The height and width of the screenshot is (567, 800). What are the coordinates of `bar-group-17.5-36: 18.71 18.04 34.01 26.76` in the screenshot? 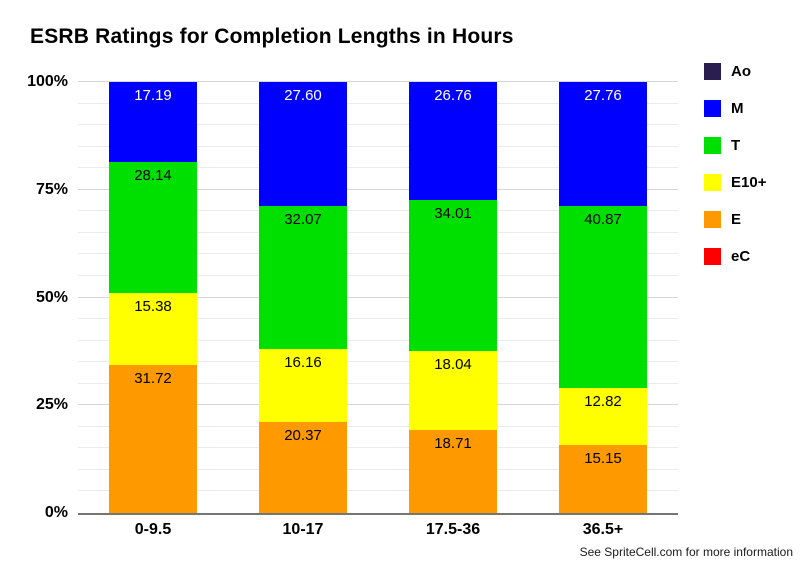 It's located at (453, 297).